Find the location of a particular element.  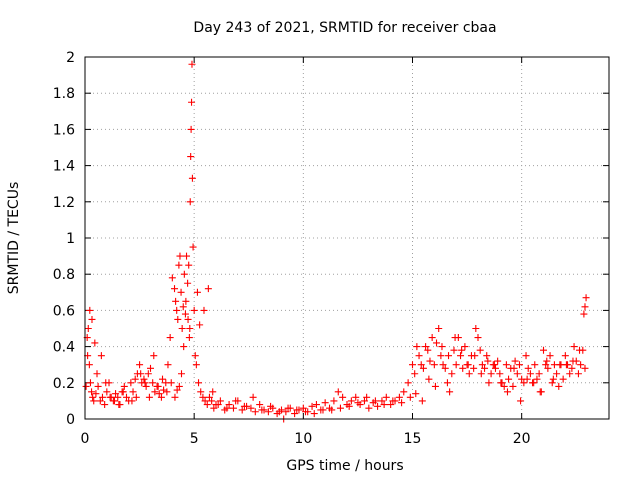

x-tick-label: 15 is located at coordinates (413, 439).